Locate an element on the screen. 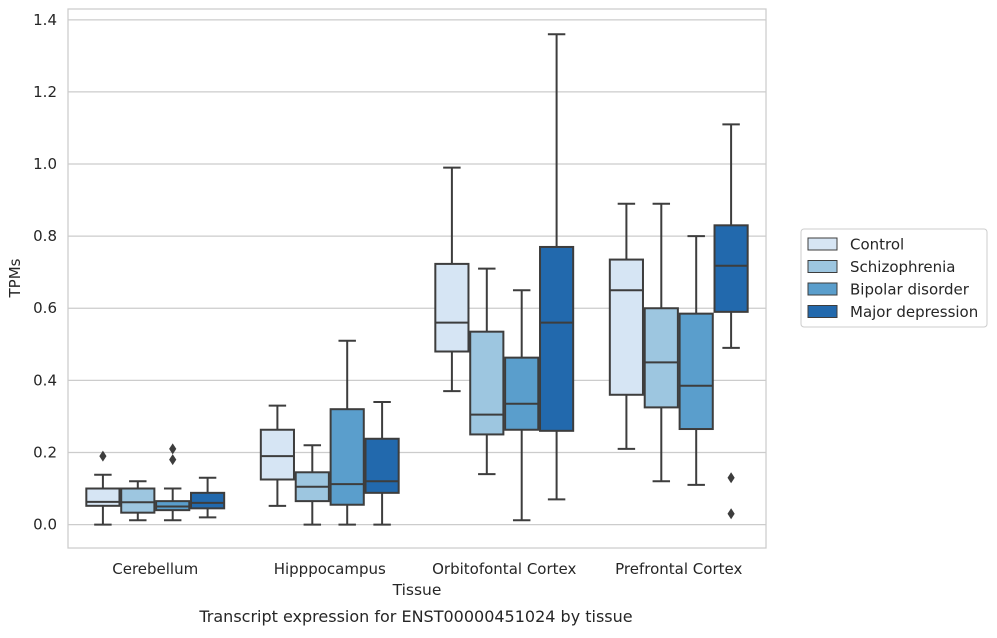 Image resolution: width=997 pixels, height=638 pixels. y-tick-label: 0.2 is located at coordinates (45, 452).